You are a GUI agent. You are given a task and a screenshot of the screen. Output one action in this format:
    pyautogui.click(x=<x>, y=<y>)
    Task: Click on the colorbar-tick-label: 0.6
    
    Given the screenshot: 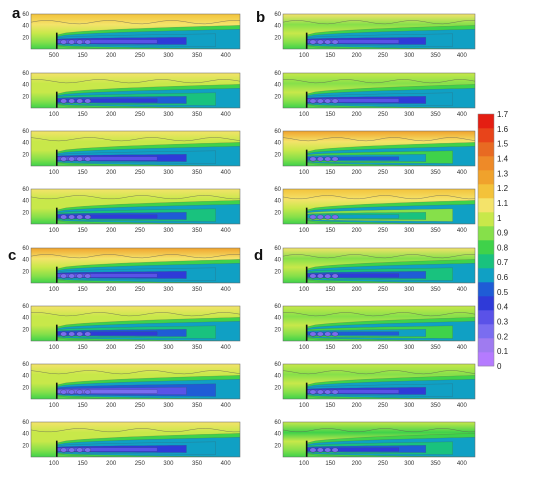 What is the action you would take?
    pyautogui.click(x=503, y=277)
    